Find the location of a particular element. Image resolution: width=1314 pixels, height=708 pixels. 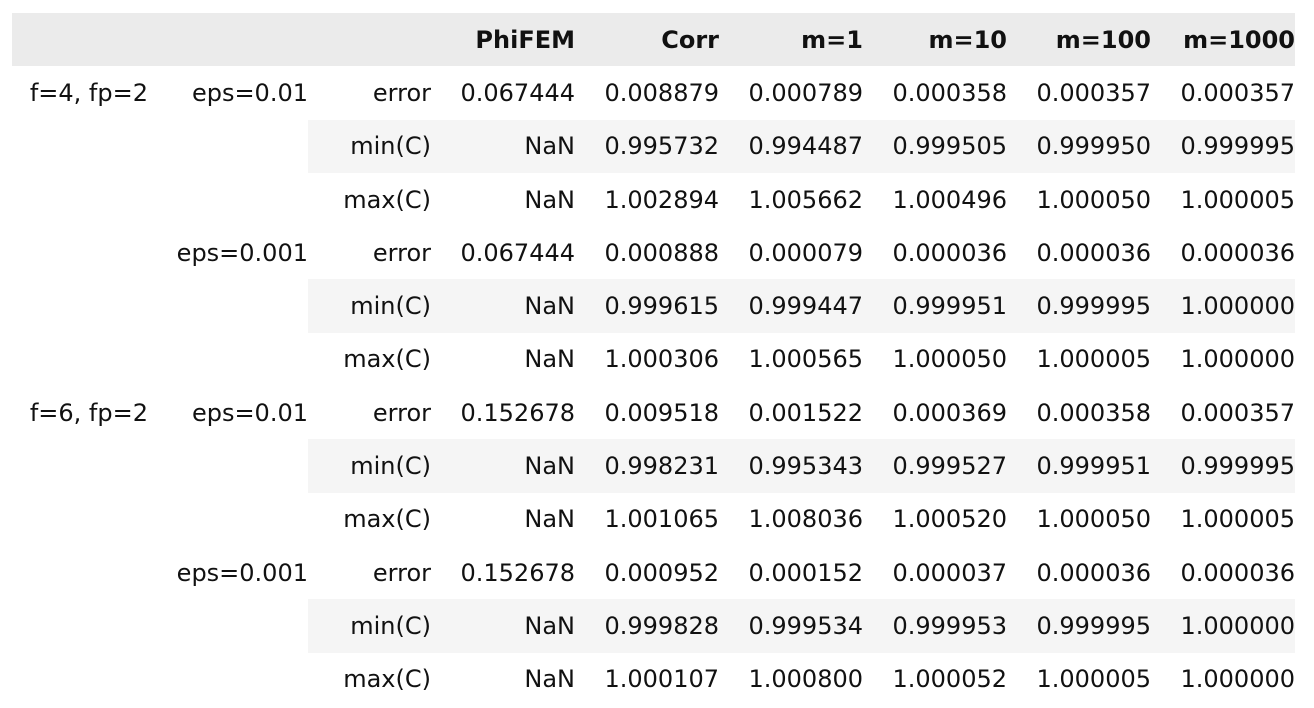

column-header-m10: m=10 is located at coordinates (935, 40).